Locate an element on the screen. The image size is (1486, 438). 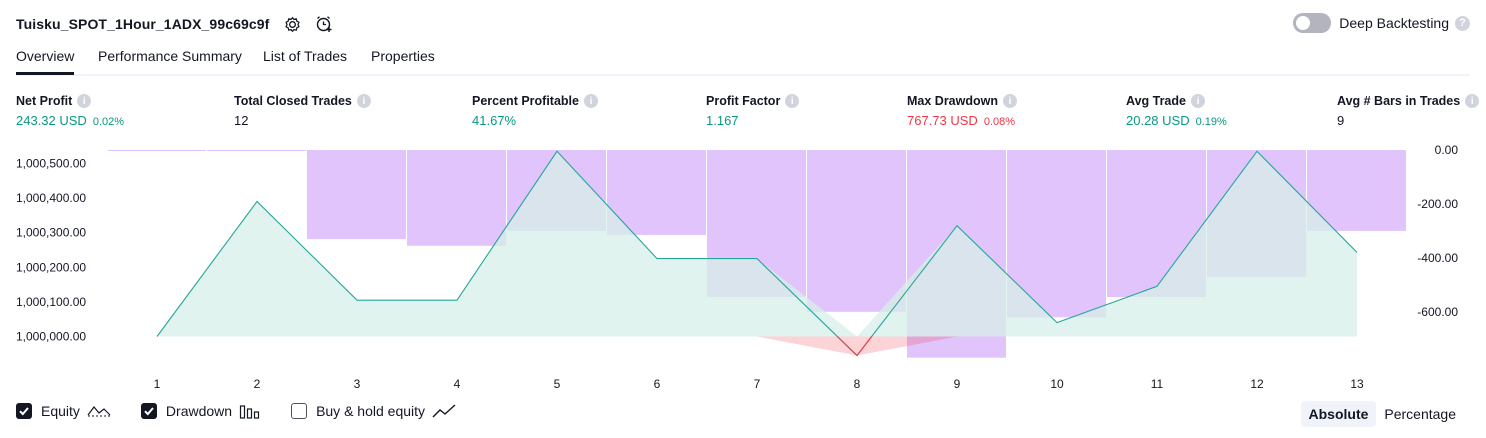
metric-label: Net Profit is located at coordinates (44, 101).